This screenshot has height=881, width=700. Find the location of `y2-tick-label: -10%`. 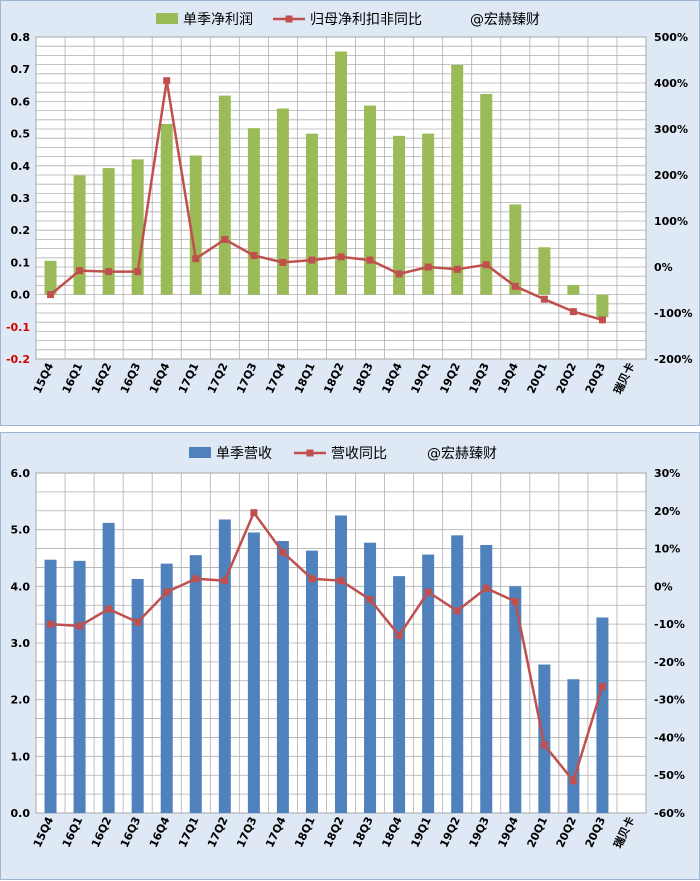

y2-tick-label: -10% is located at coordinates (669, 624).